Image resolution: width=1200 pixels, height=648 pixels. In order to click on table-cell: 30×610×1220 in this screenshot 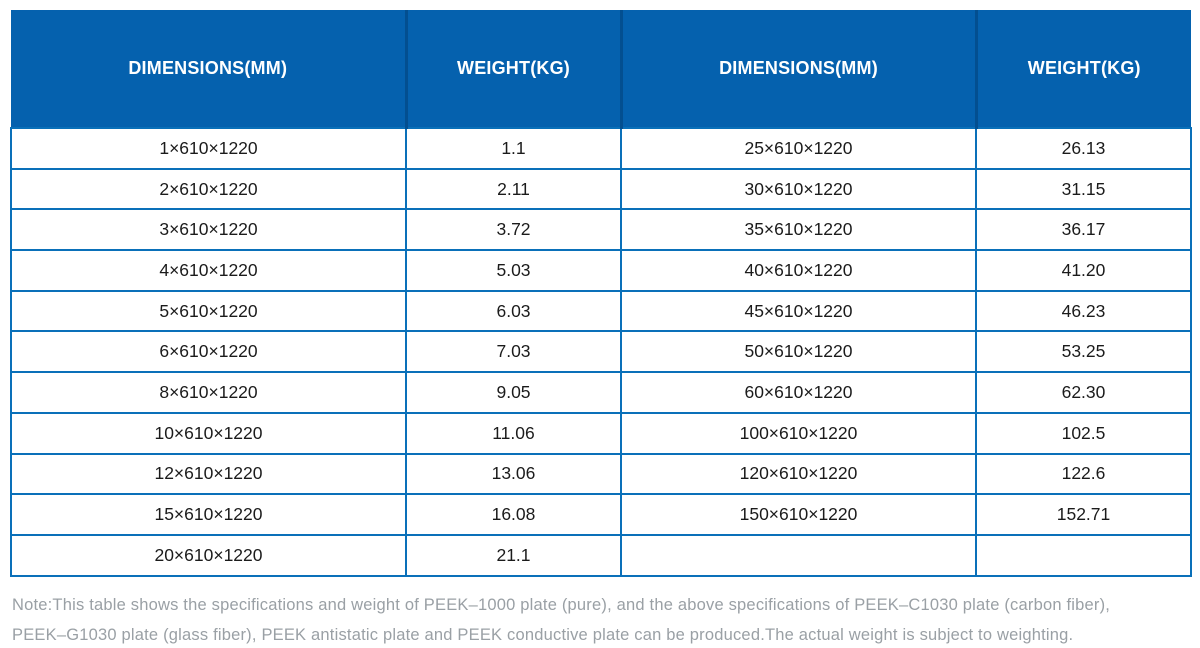, I will do `click(798, 189)`.